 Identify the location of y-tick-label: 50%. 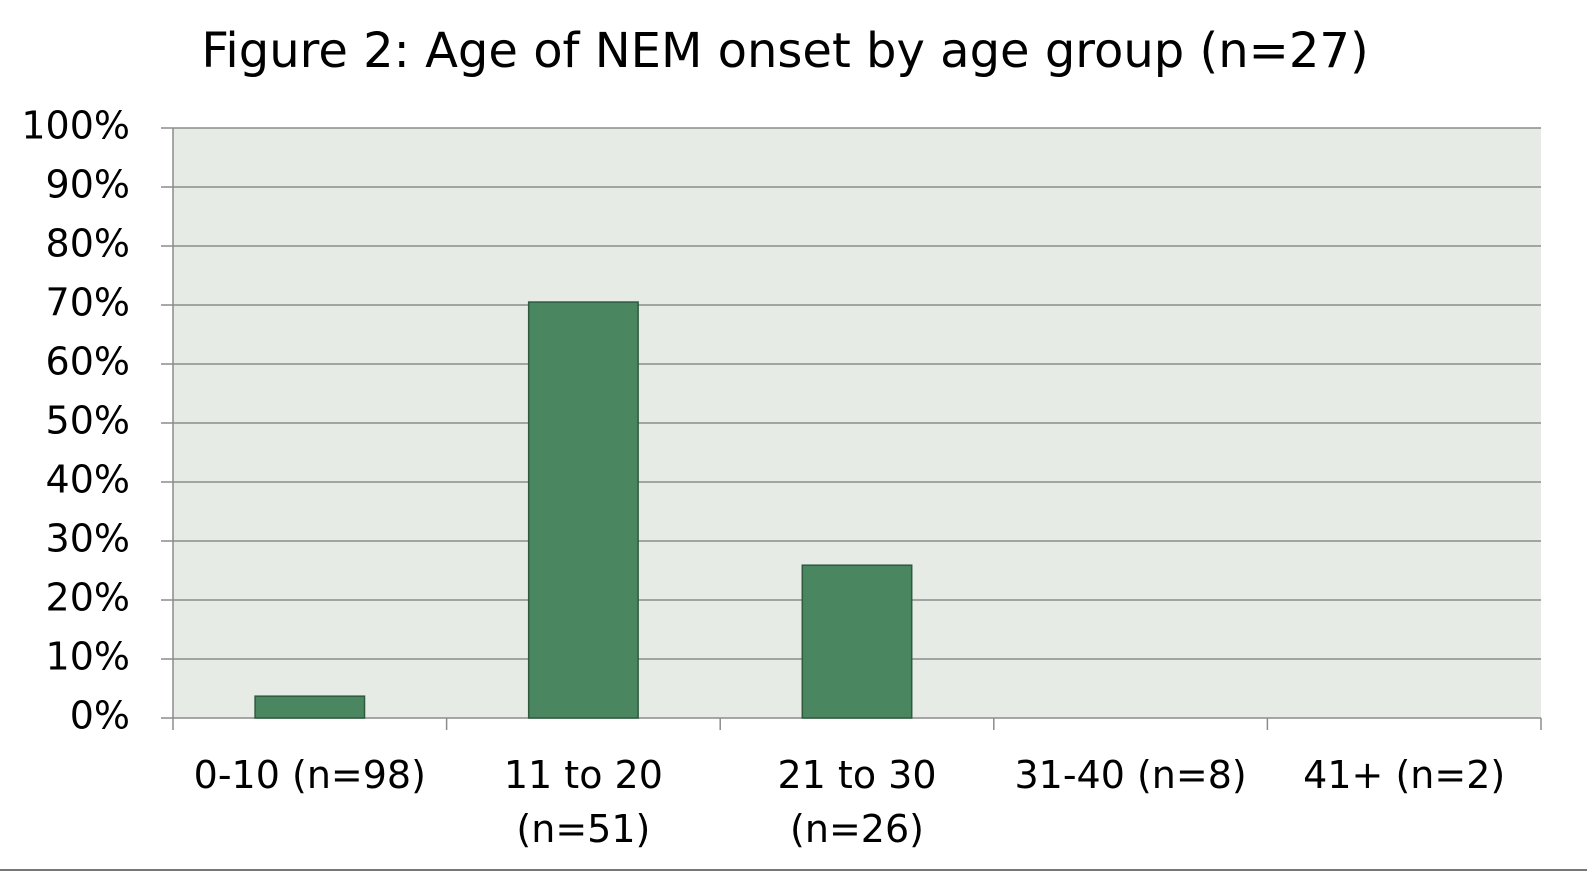
(88, 421).